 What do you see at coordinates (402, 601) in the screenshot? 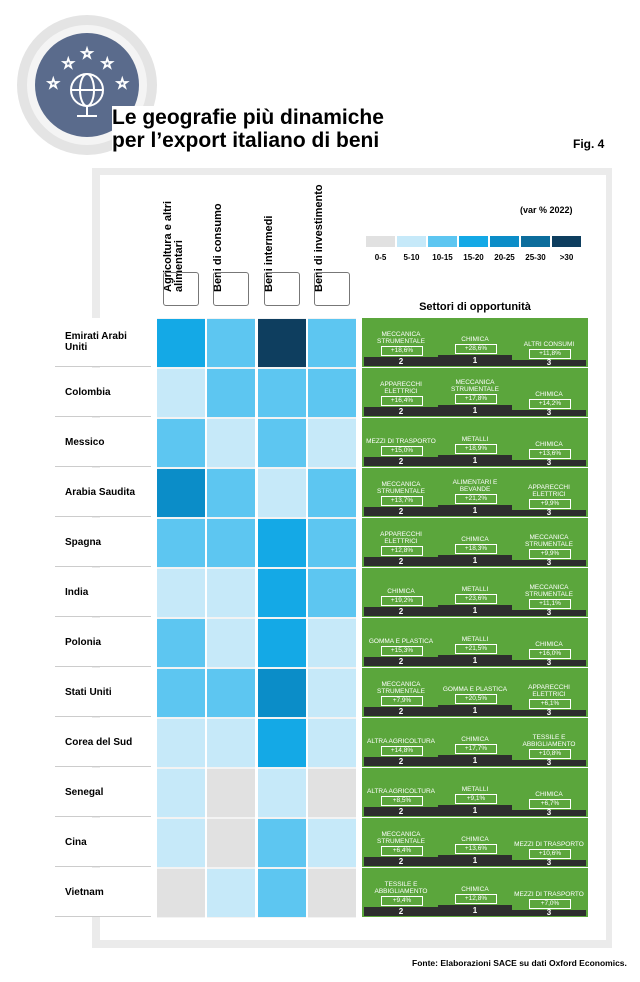
I see `sector-value: +19,2%` at bounding box center [402, 601].